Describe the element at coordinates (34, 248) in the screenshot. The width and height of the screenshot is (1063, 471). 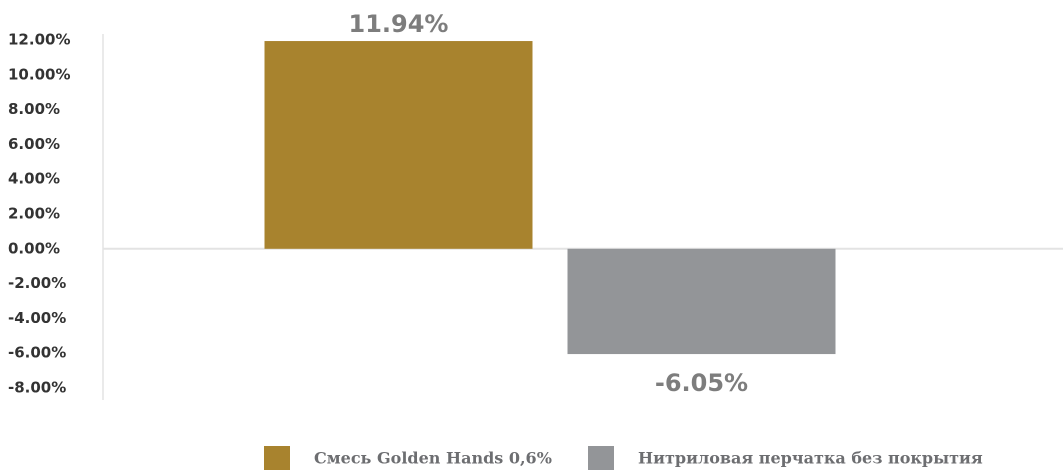
I see `y-tick-label: 0.00%` at that location.